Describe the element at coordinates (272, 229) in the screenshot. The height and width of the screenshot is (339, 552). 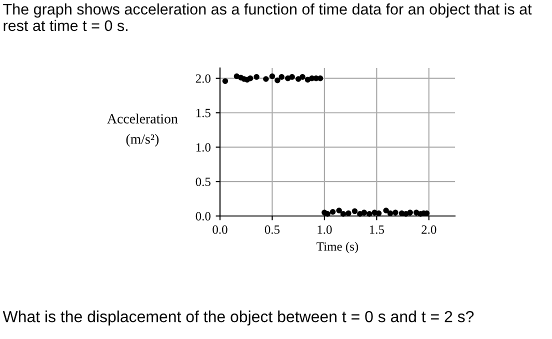
I see `x-tick-label: 0.5` at that location.